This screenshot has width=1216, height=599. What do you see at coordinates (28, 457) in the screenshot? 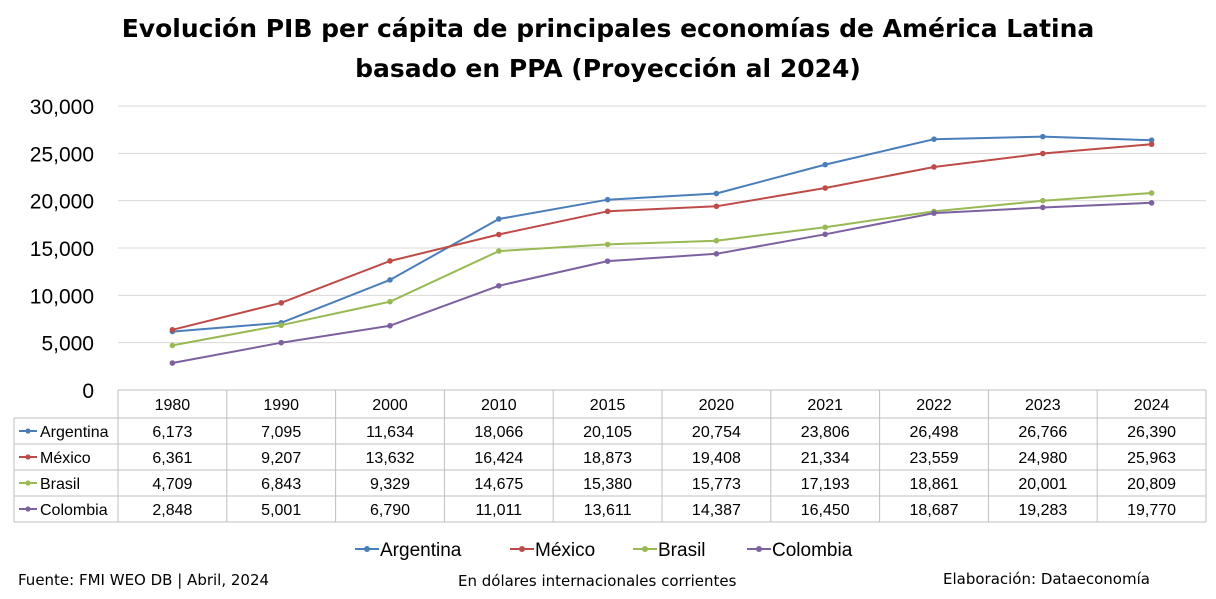
I see `table-legend-marker-mexico` at bounding box center [28, 457].